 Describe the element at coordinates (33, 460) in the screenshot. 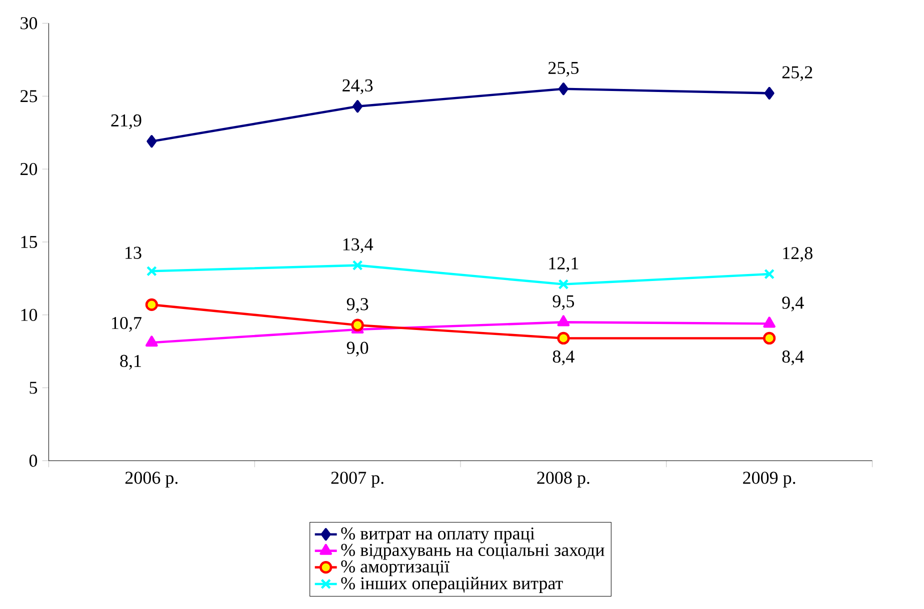

I see `y-tick-label: 0` at that location.